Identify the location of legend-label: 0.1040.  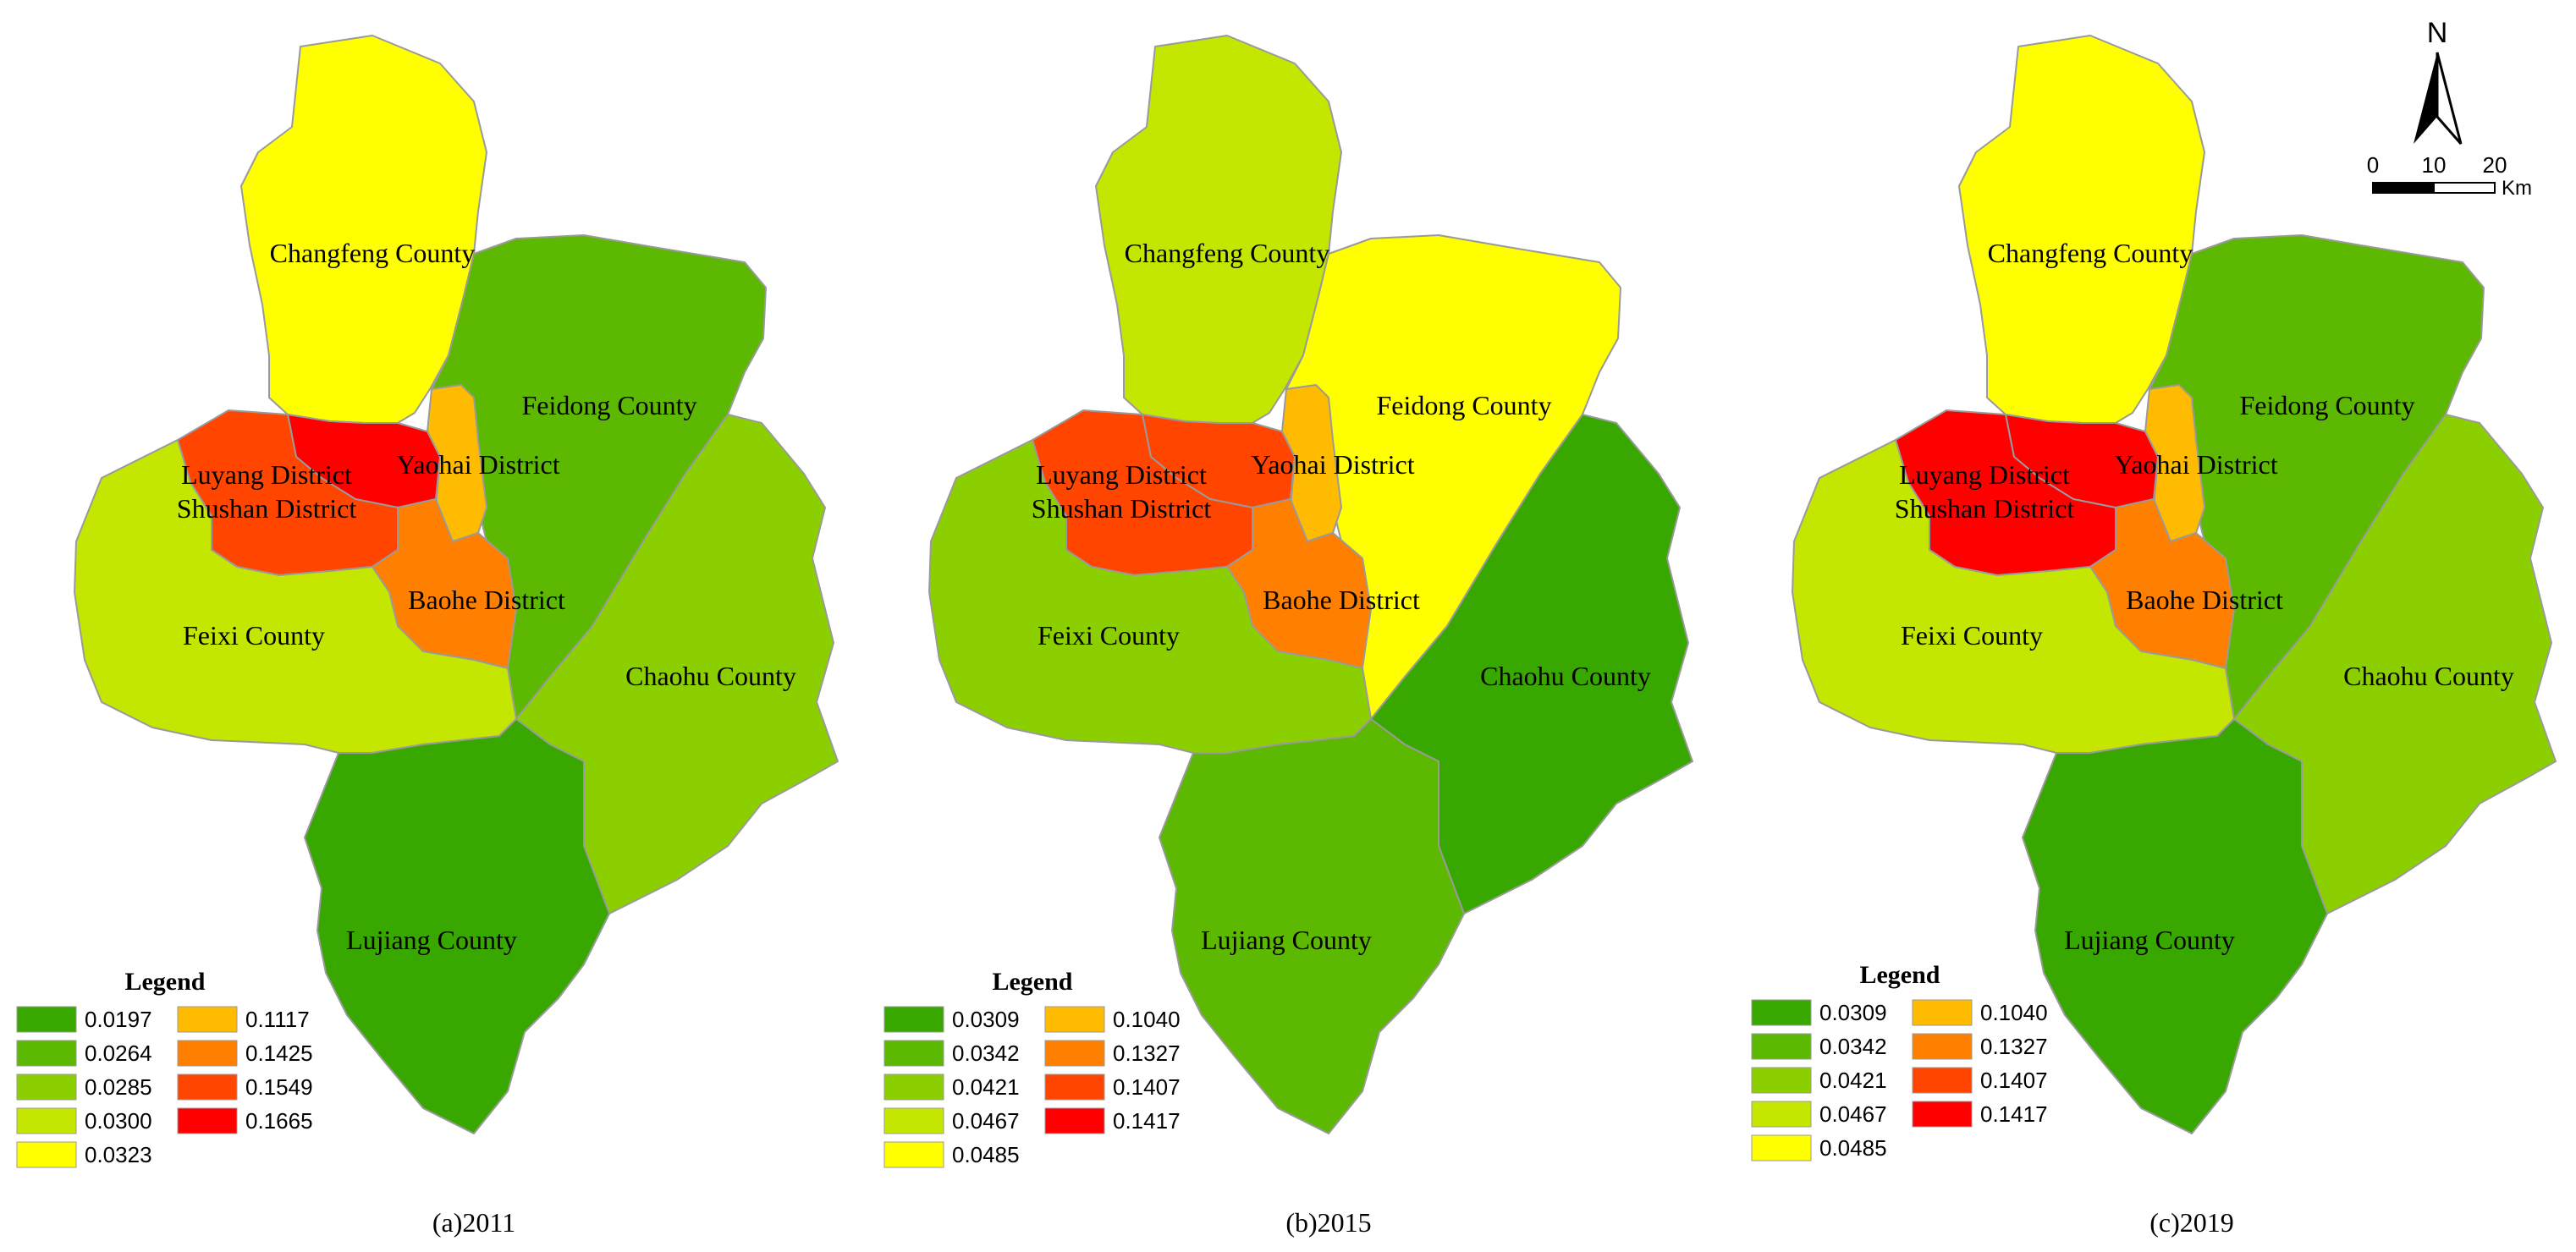
(2014, 1012).